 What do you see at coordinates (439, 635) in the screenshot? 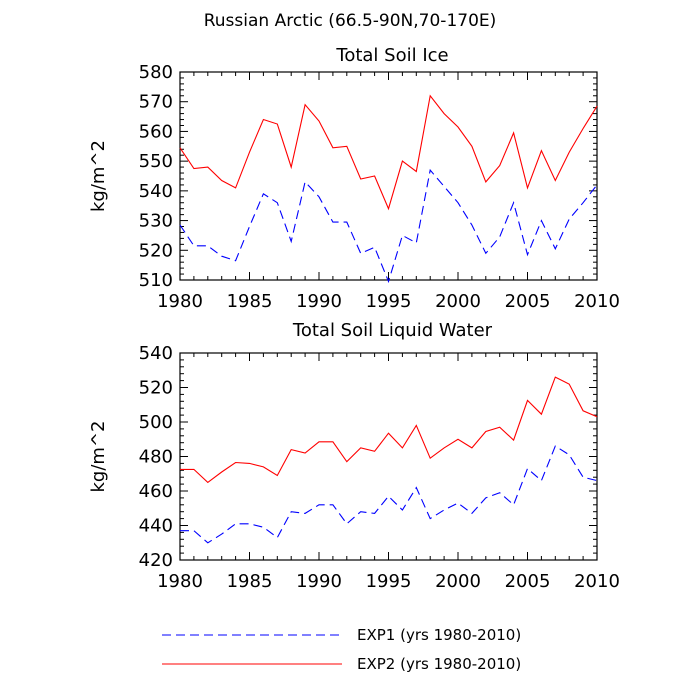
I see `legend-label-exp1: EXP1 (yrs 1980-2010)` at bounding box center [439, 635].